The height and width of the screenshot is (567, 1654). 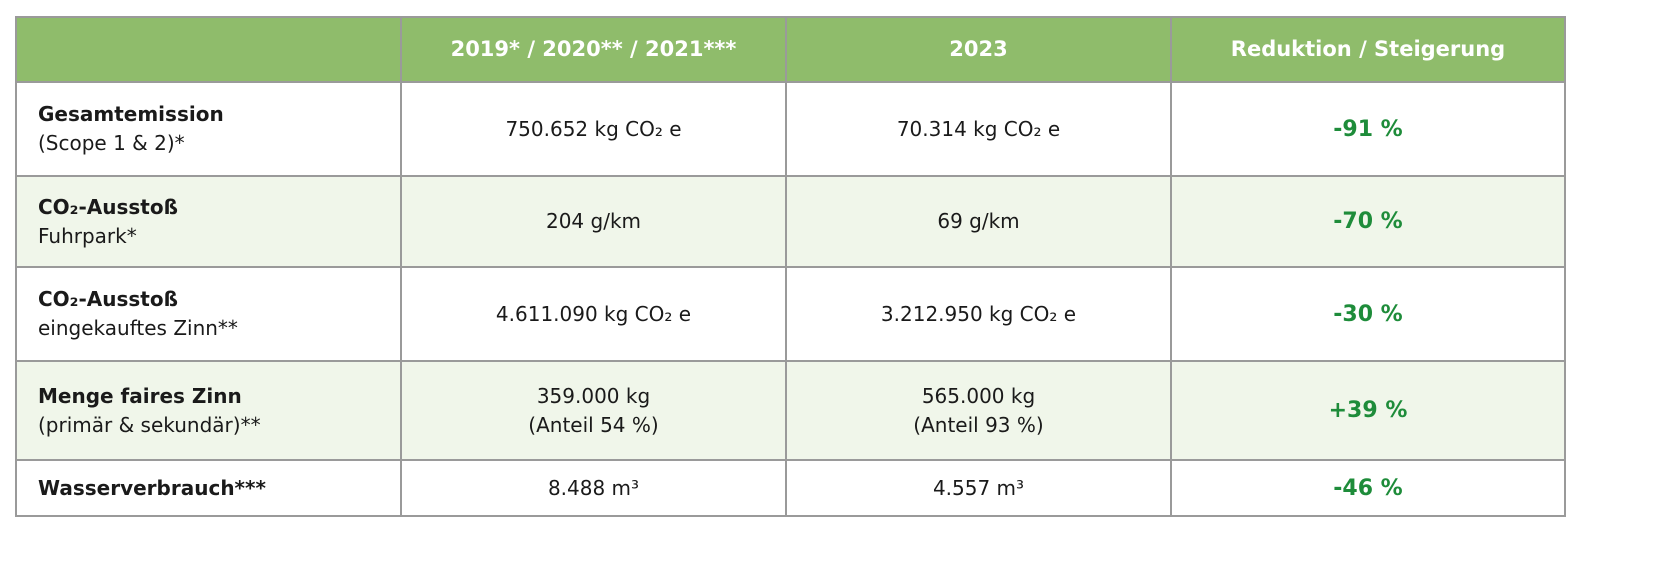 I want to click on row-label-cell: Gesamtemission (Scope 1 & 2)*, so click(x=208, y=129).